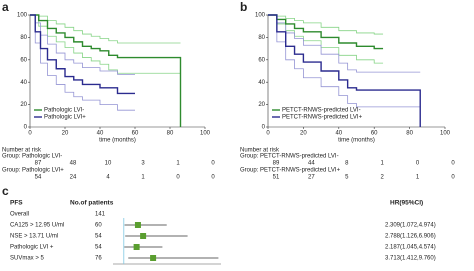 The height and width of the screenshot is (271, 474). Describe the element at coordinates (64, 111) in the screenshot. I see `legend-label: Pathologic LVI-` at that location.